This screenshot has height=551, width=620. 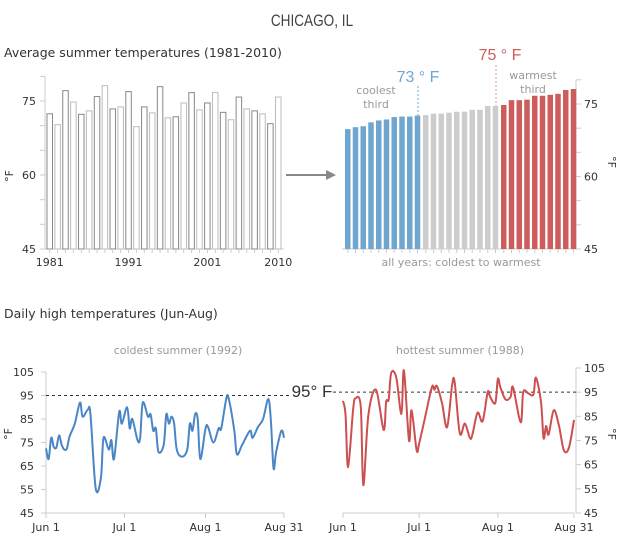 I want to click on sorted-y-tick-label: 75, so click(x=591, y=104).